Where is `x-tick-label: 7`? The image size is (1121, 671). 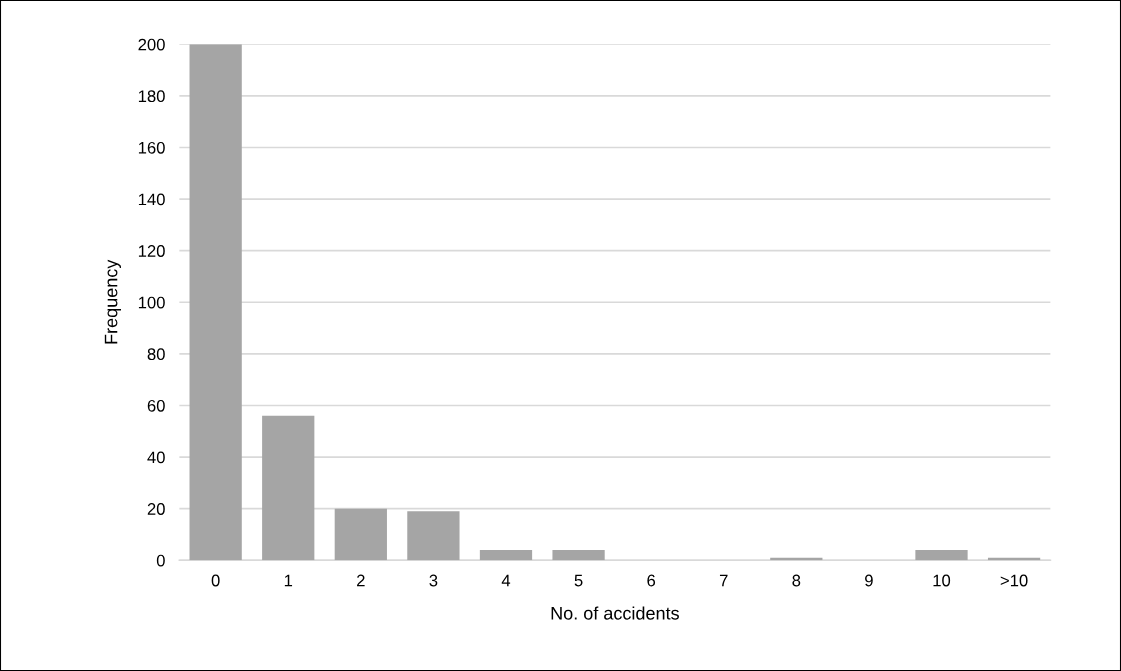
x-tick-label: 7 is located at coordinates (723, 580).